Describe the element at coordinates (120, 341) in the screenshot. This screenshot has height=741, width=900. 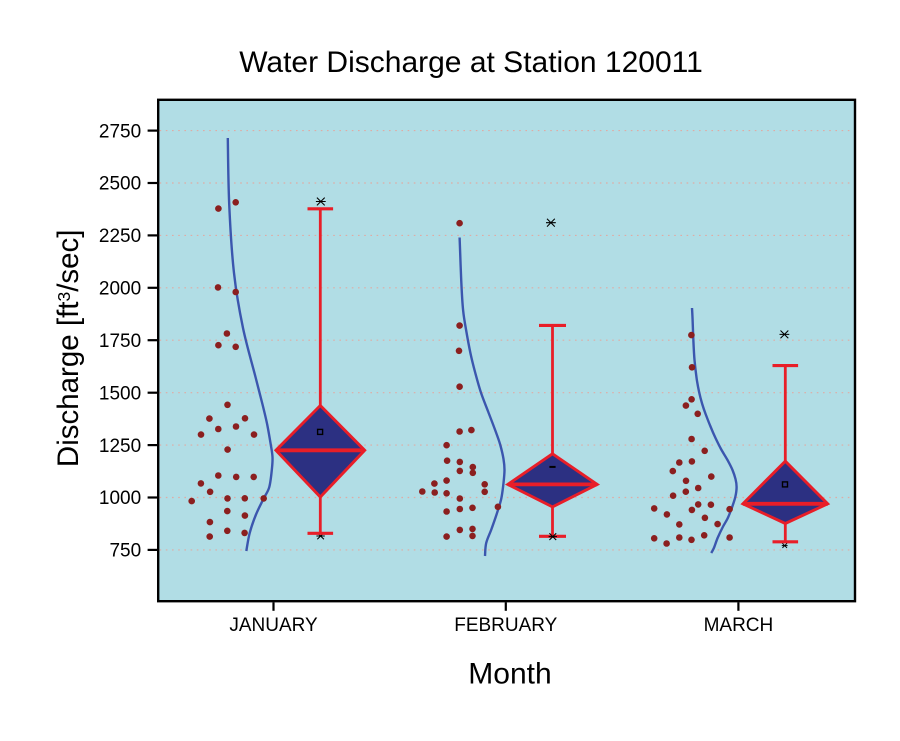
I see `svg-text: 1750` at that location.